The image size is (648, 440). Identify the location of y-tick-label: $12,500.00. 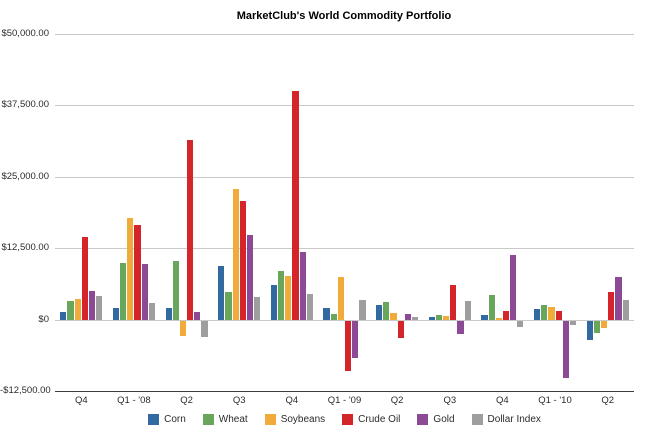
(25, 248).